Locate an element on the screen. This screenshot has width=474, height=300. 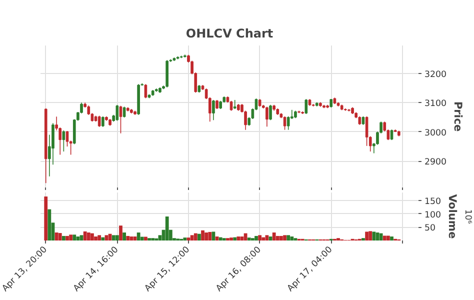
y-tick-label: 3200 is located at coordinates (435, 75).